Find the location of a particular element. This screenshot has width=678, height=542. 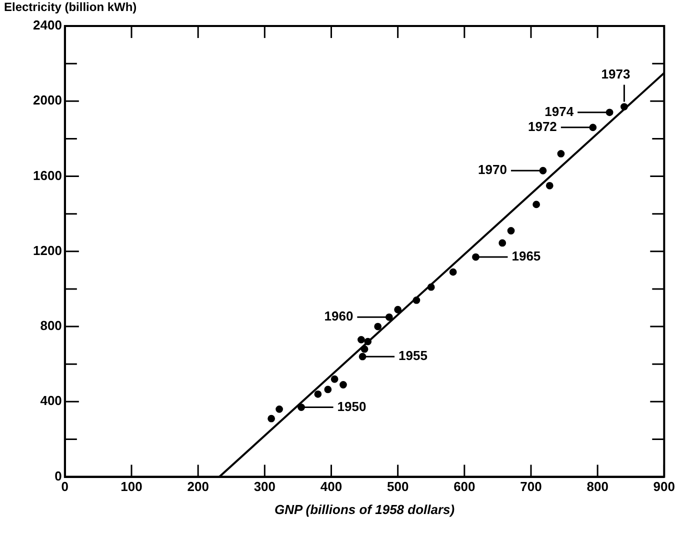

x-tick-label: 600 is located at coordinates (465, 486).